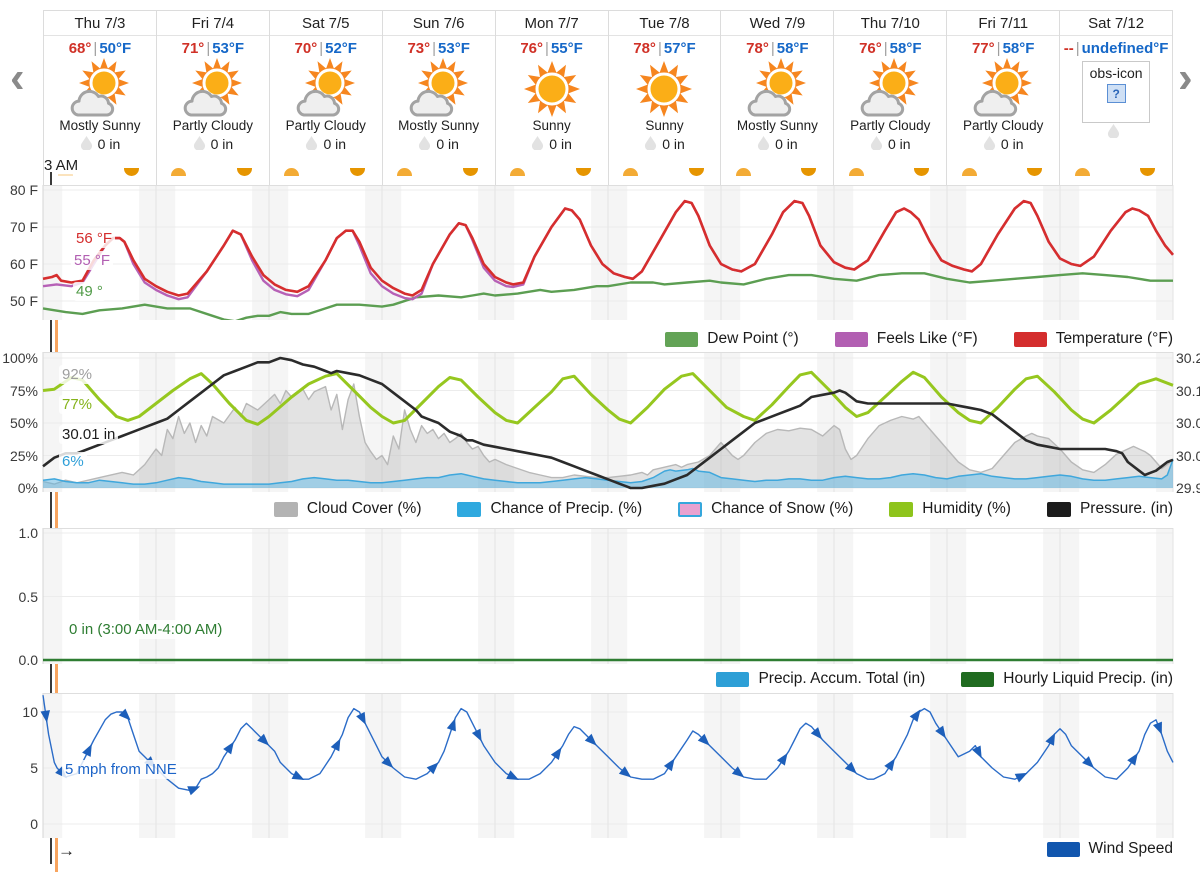 The width and height of the screenshot is (1200, 889). What do you see at coordinates (1185, 77) in the screenshot?
I see `next-days-button: ›` at bounding box center [1185, 77].